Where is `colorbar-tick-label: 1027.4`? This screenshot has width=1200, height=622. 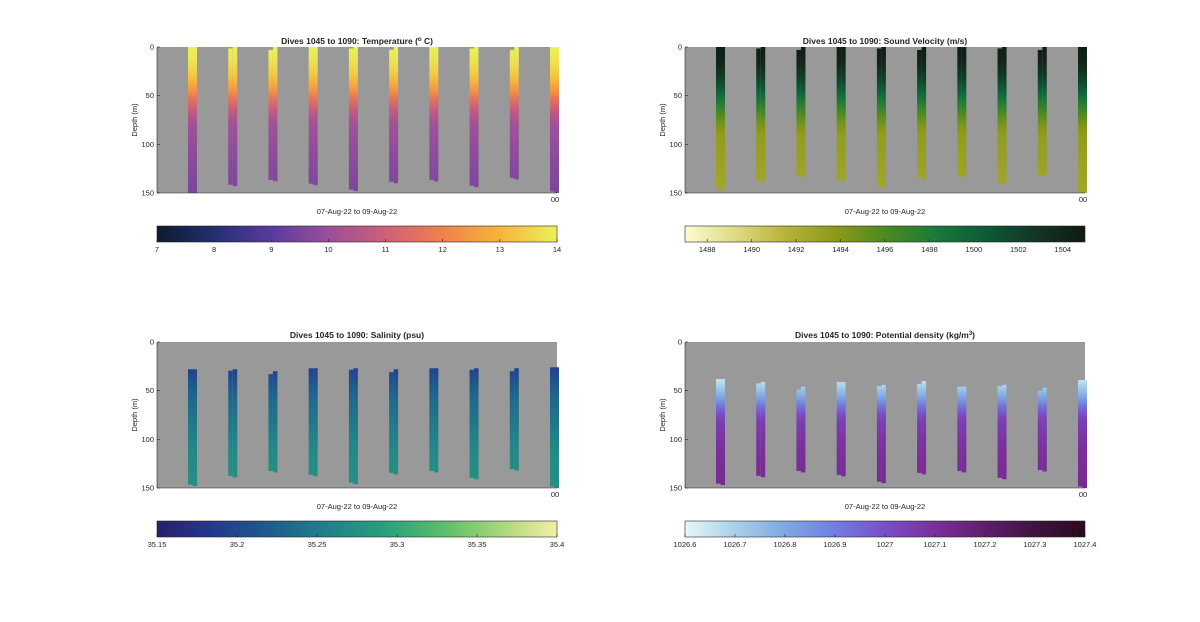 colorbar-tick-label: 1027.4 is located at coordinates (1085, 544).